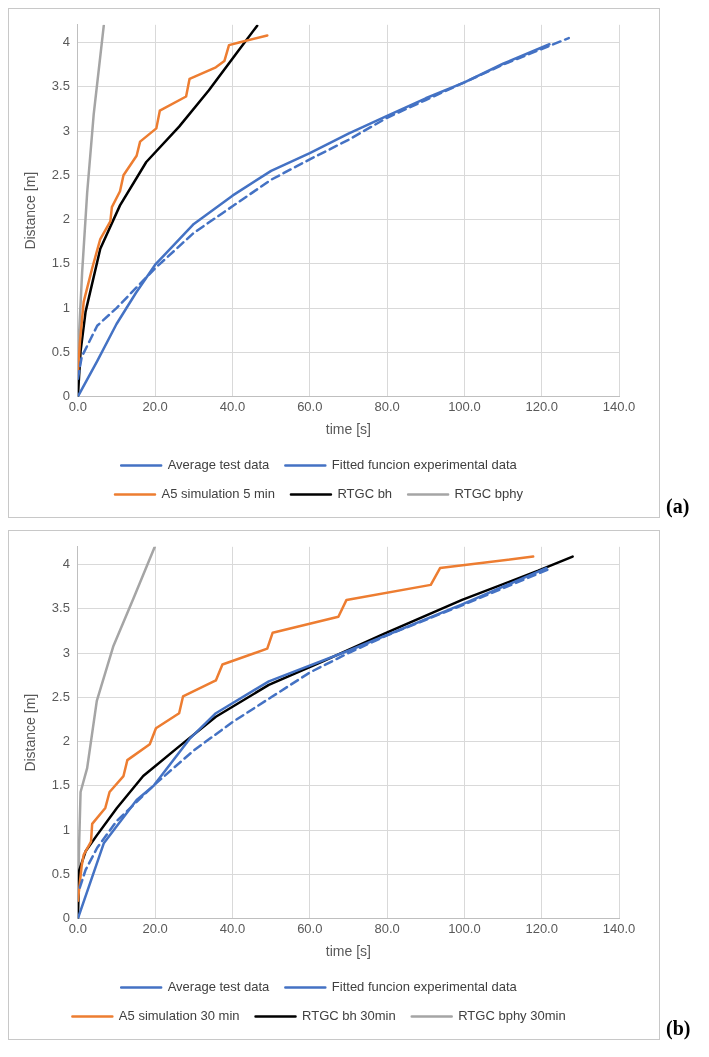 The height and width of the screenshot is (1057, 709). Describe the element at coordinates (678, 1028) in the screenshot. I see `text: (b)` at that location.